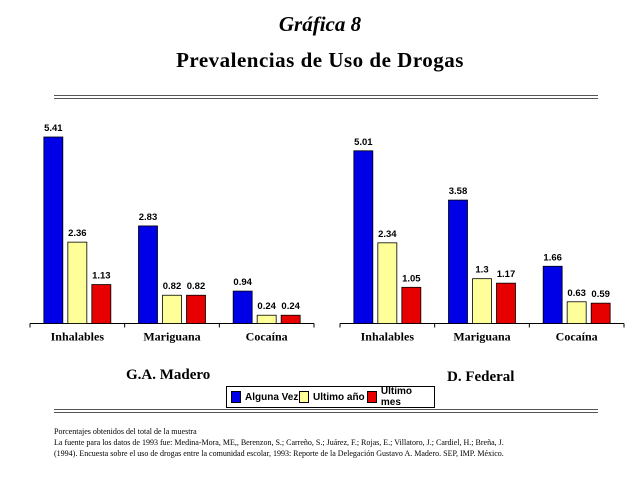  Describe the element at coordinates (242, 282) in the screenshot. I see `value-label-1-alguna-vez-2: 0.94` at that location.